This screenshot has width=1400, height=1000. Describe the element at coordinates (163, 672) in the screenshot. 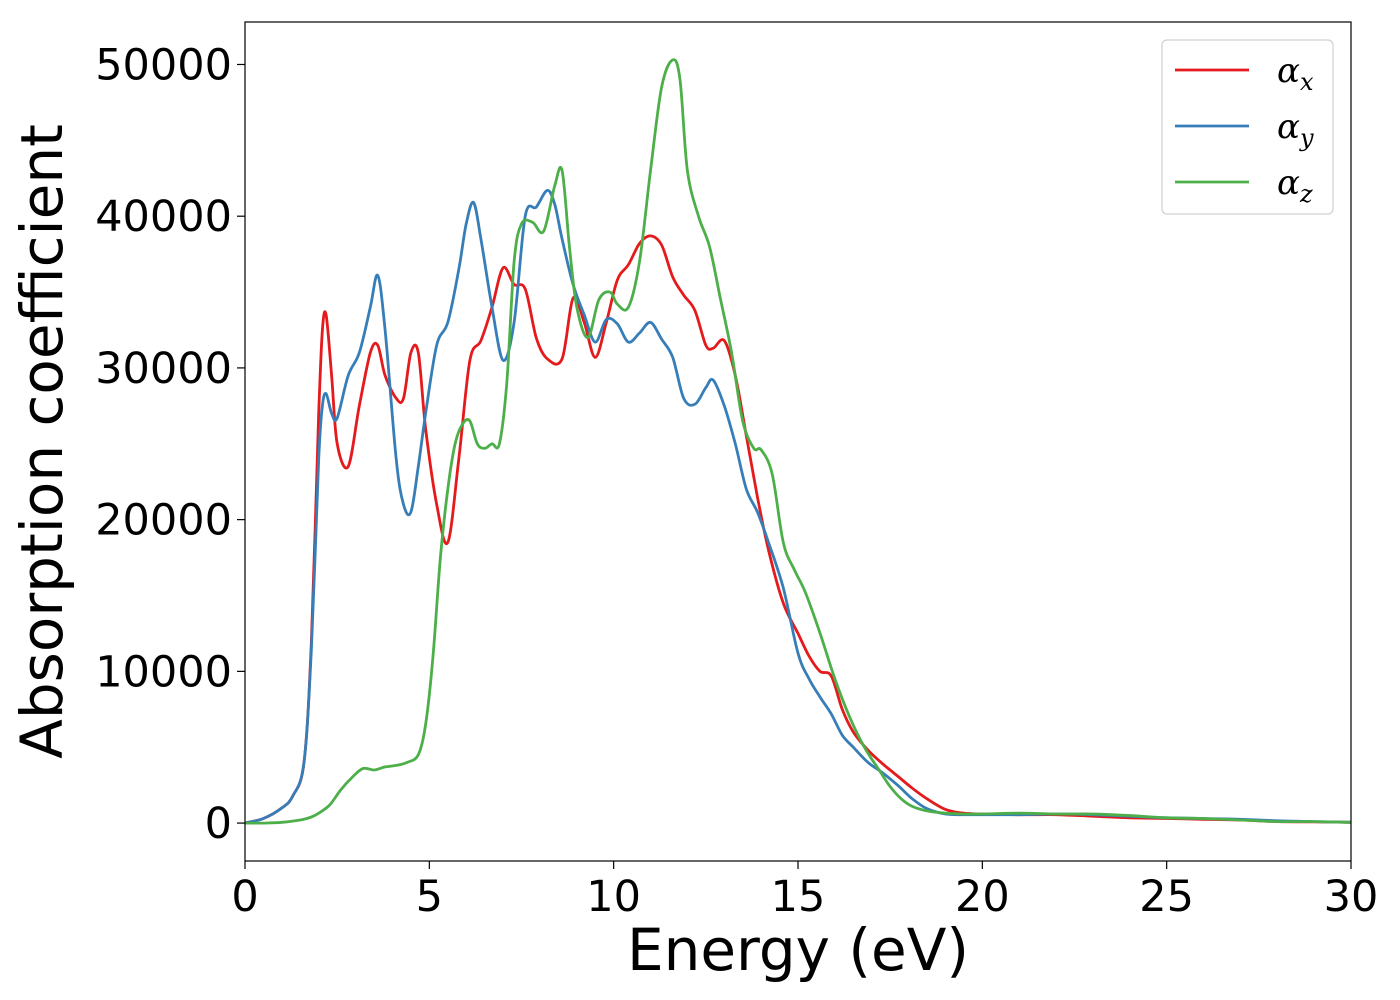

I see `y-tick-label: 10000` at that location.